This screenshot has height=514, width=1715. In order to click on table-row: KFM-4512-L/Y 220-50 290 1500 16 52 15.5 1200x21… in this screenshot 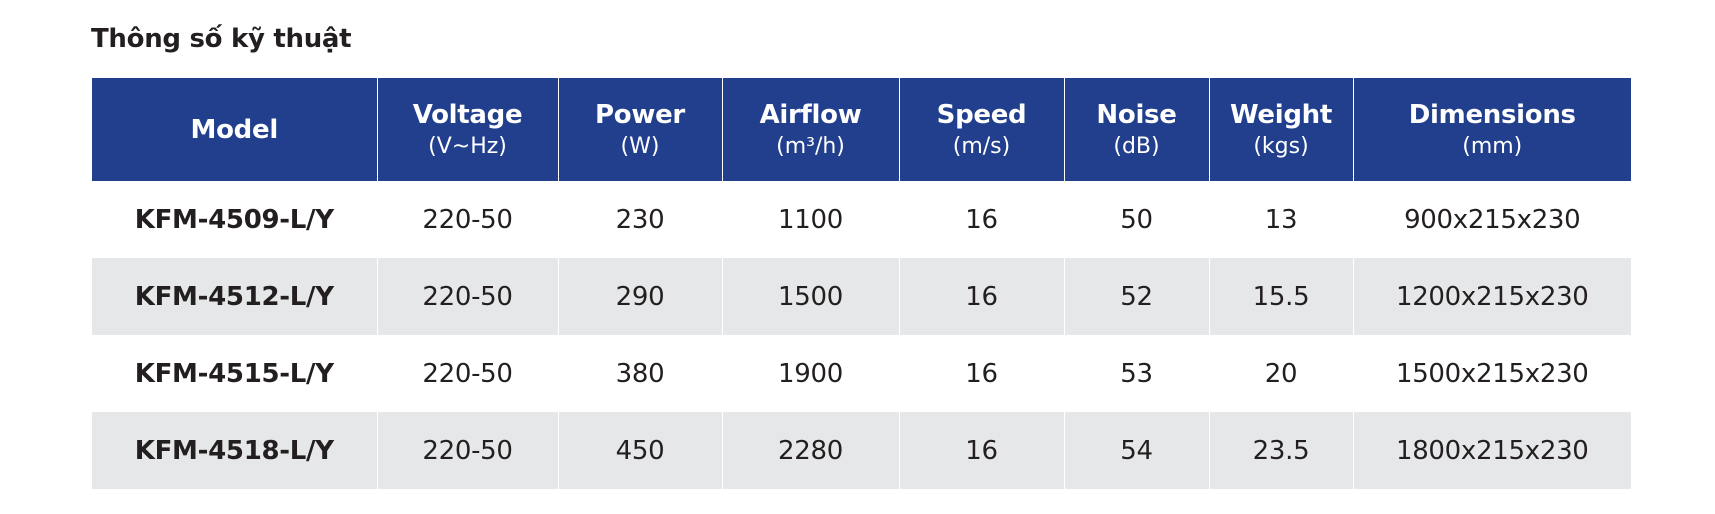, I will do `click(861, 296)`.